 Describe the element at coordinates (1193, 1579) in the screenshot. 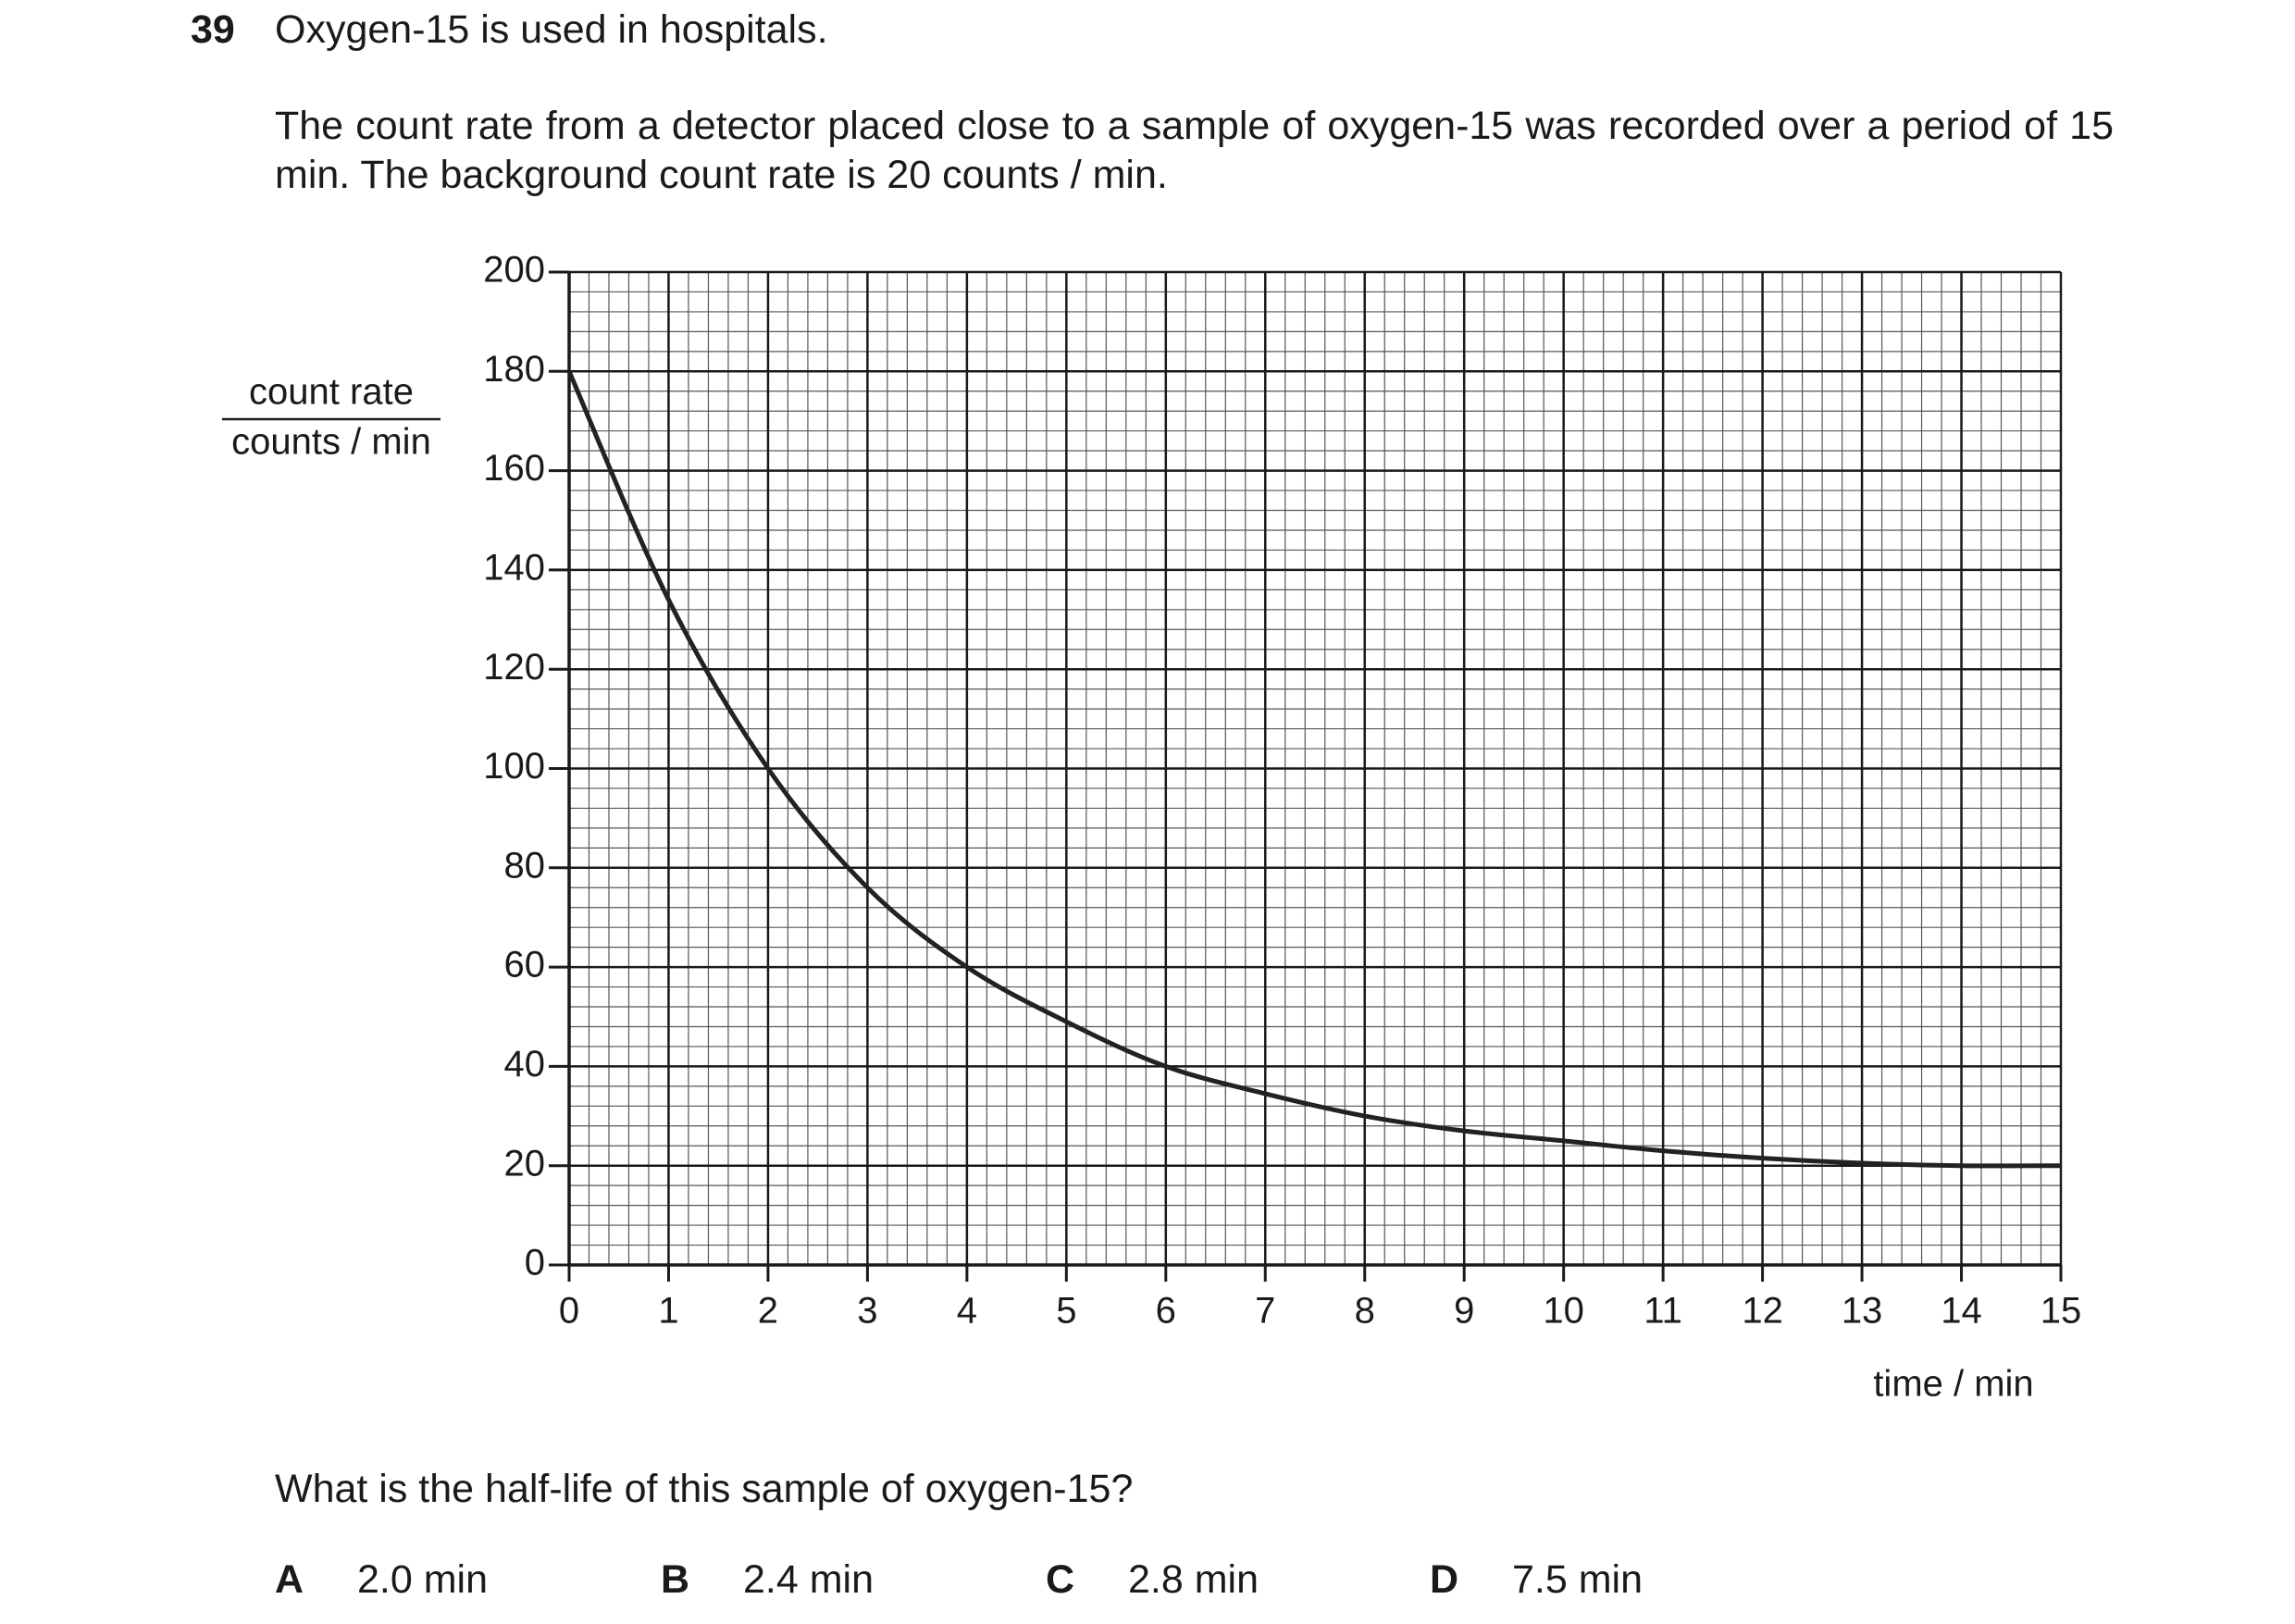

I see `option-text: 2.8 min` at that location.